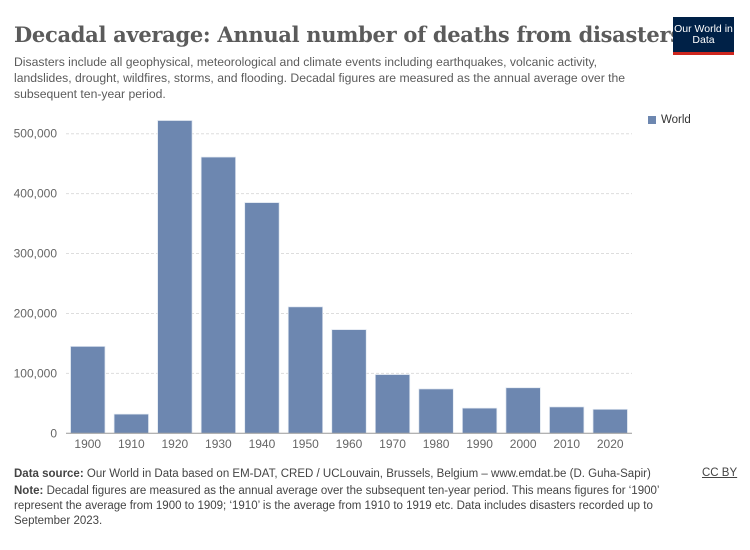 This screenshot has width=750, height=550. Describe the element at coordinates (676, 120) in the screenshot. I see `legend-label: World` at that location.